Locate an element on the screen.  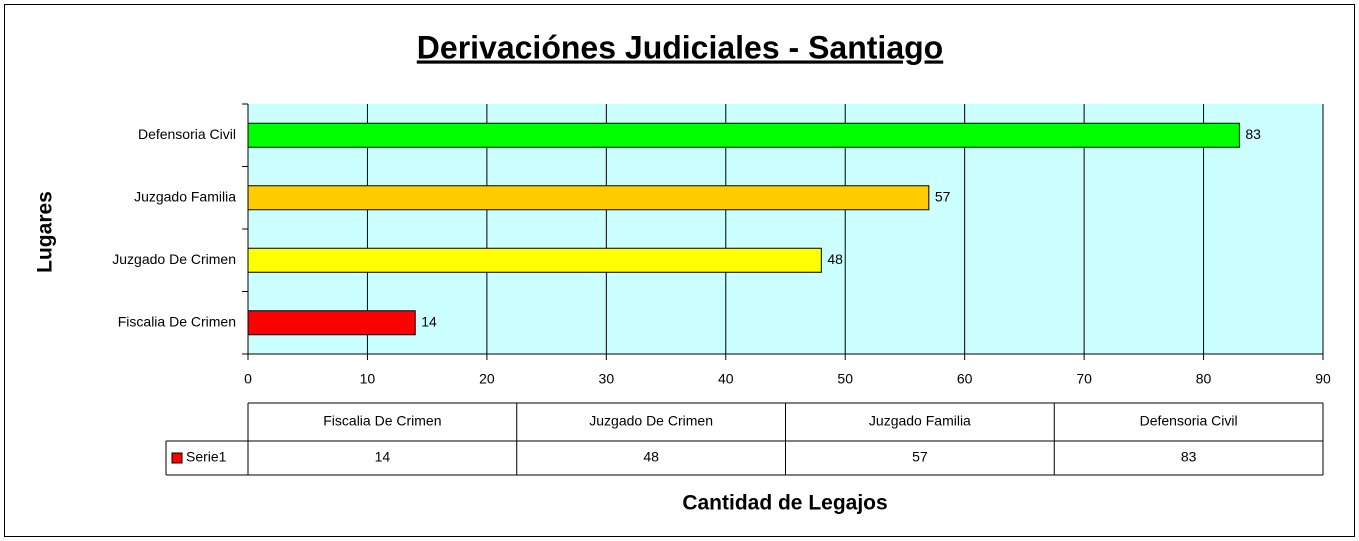
table-header: Juzgado De Crimen is located at coordinates (651, 421).